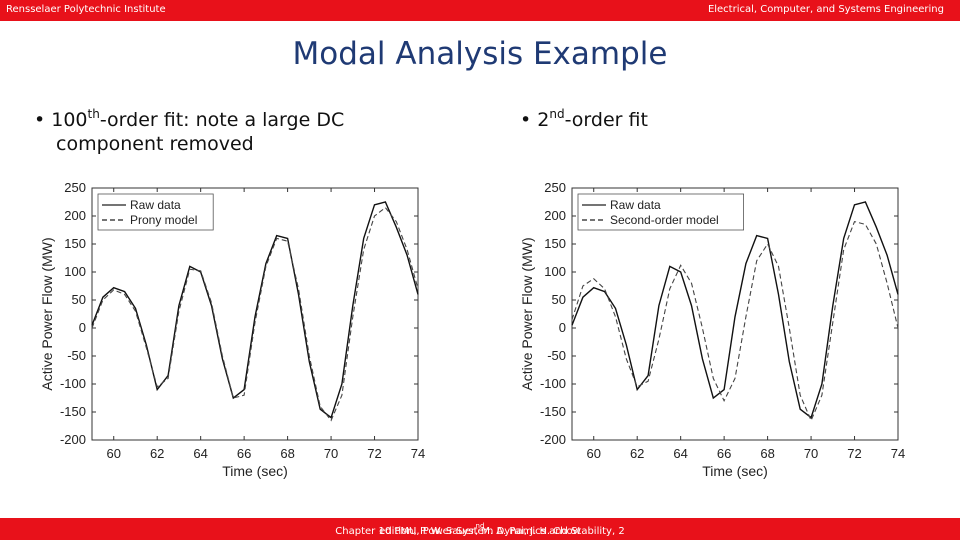 The image size is (960, 540). Describe the element at coordinates (664, 220) in the screenshot. I see `legend-entry-1: Second-order model` at that location.